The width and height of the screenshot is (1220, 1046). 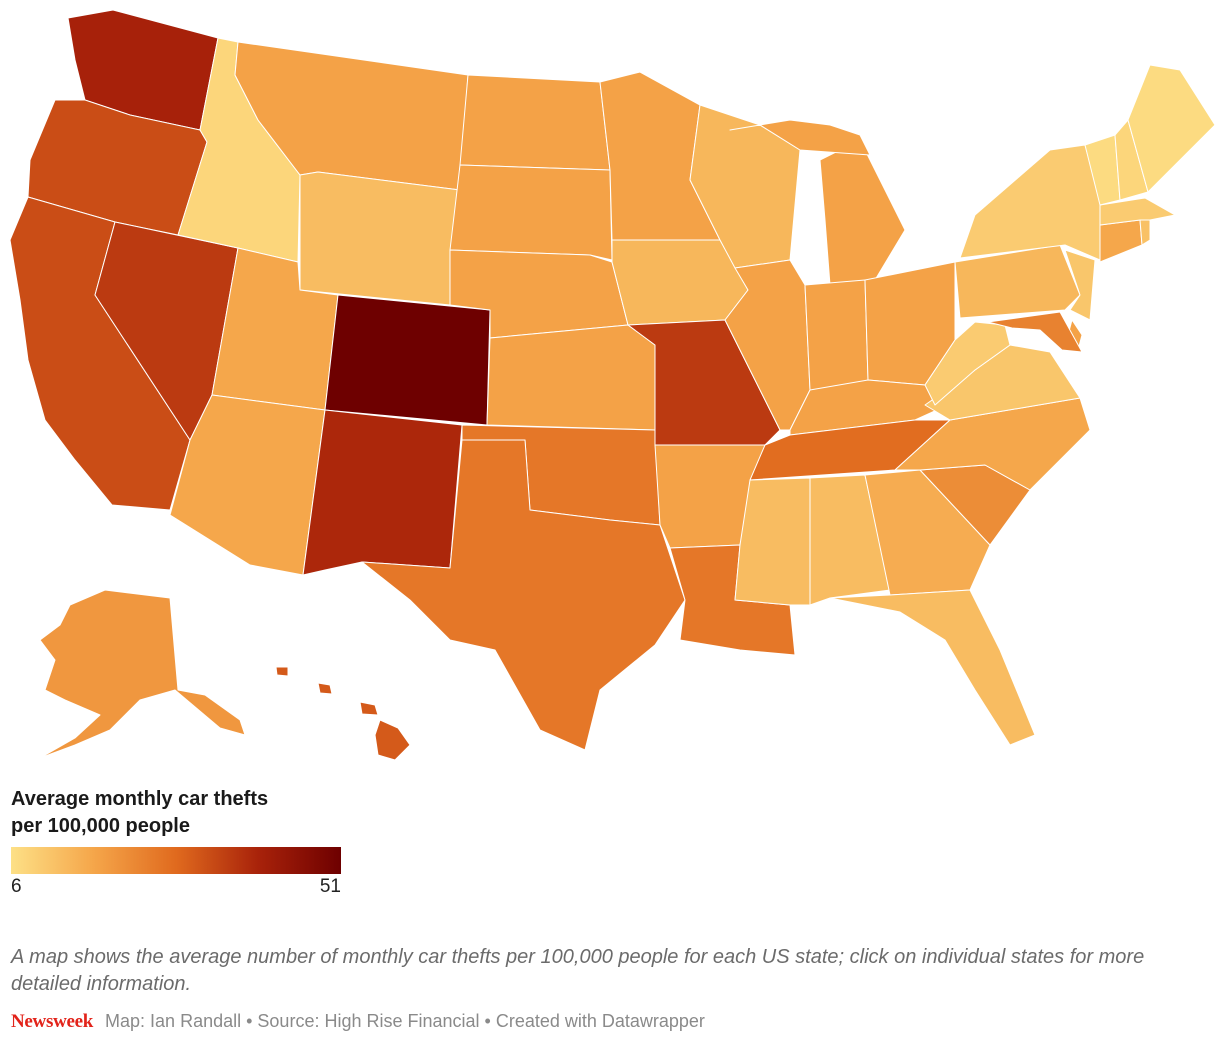 What do you see at coordinates (836, 337) in the screenshot?
I see `state-in` at bounding box center [836, 337].